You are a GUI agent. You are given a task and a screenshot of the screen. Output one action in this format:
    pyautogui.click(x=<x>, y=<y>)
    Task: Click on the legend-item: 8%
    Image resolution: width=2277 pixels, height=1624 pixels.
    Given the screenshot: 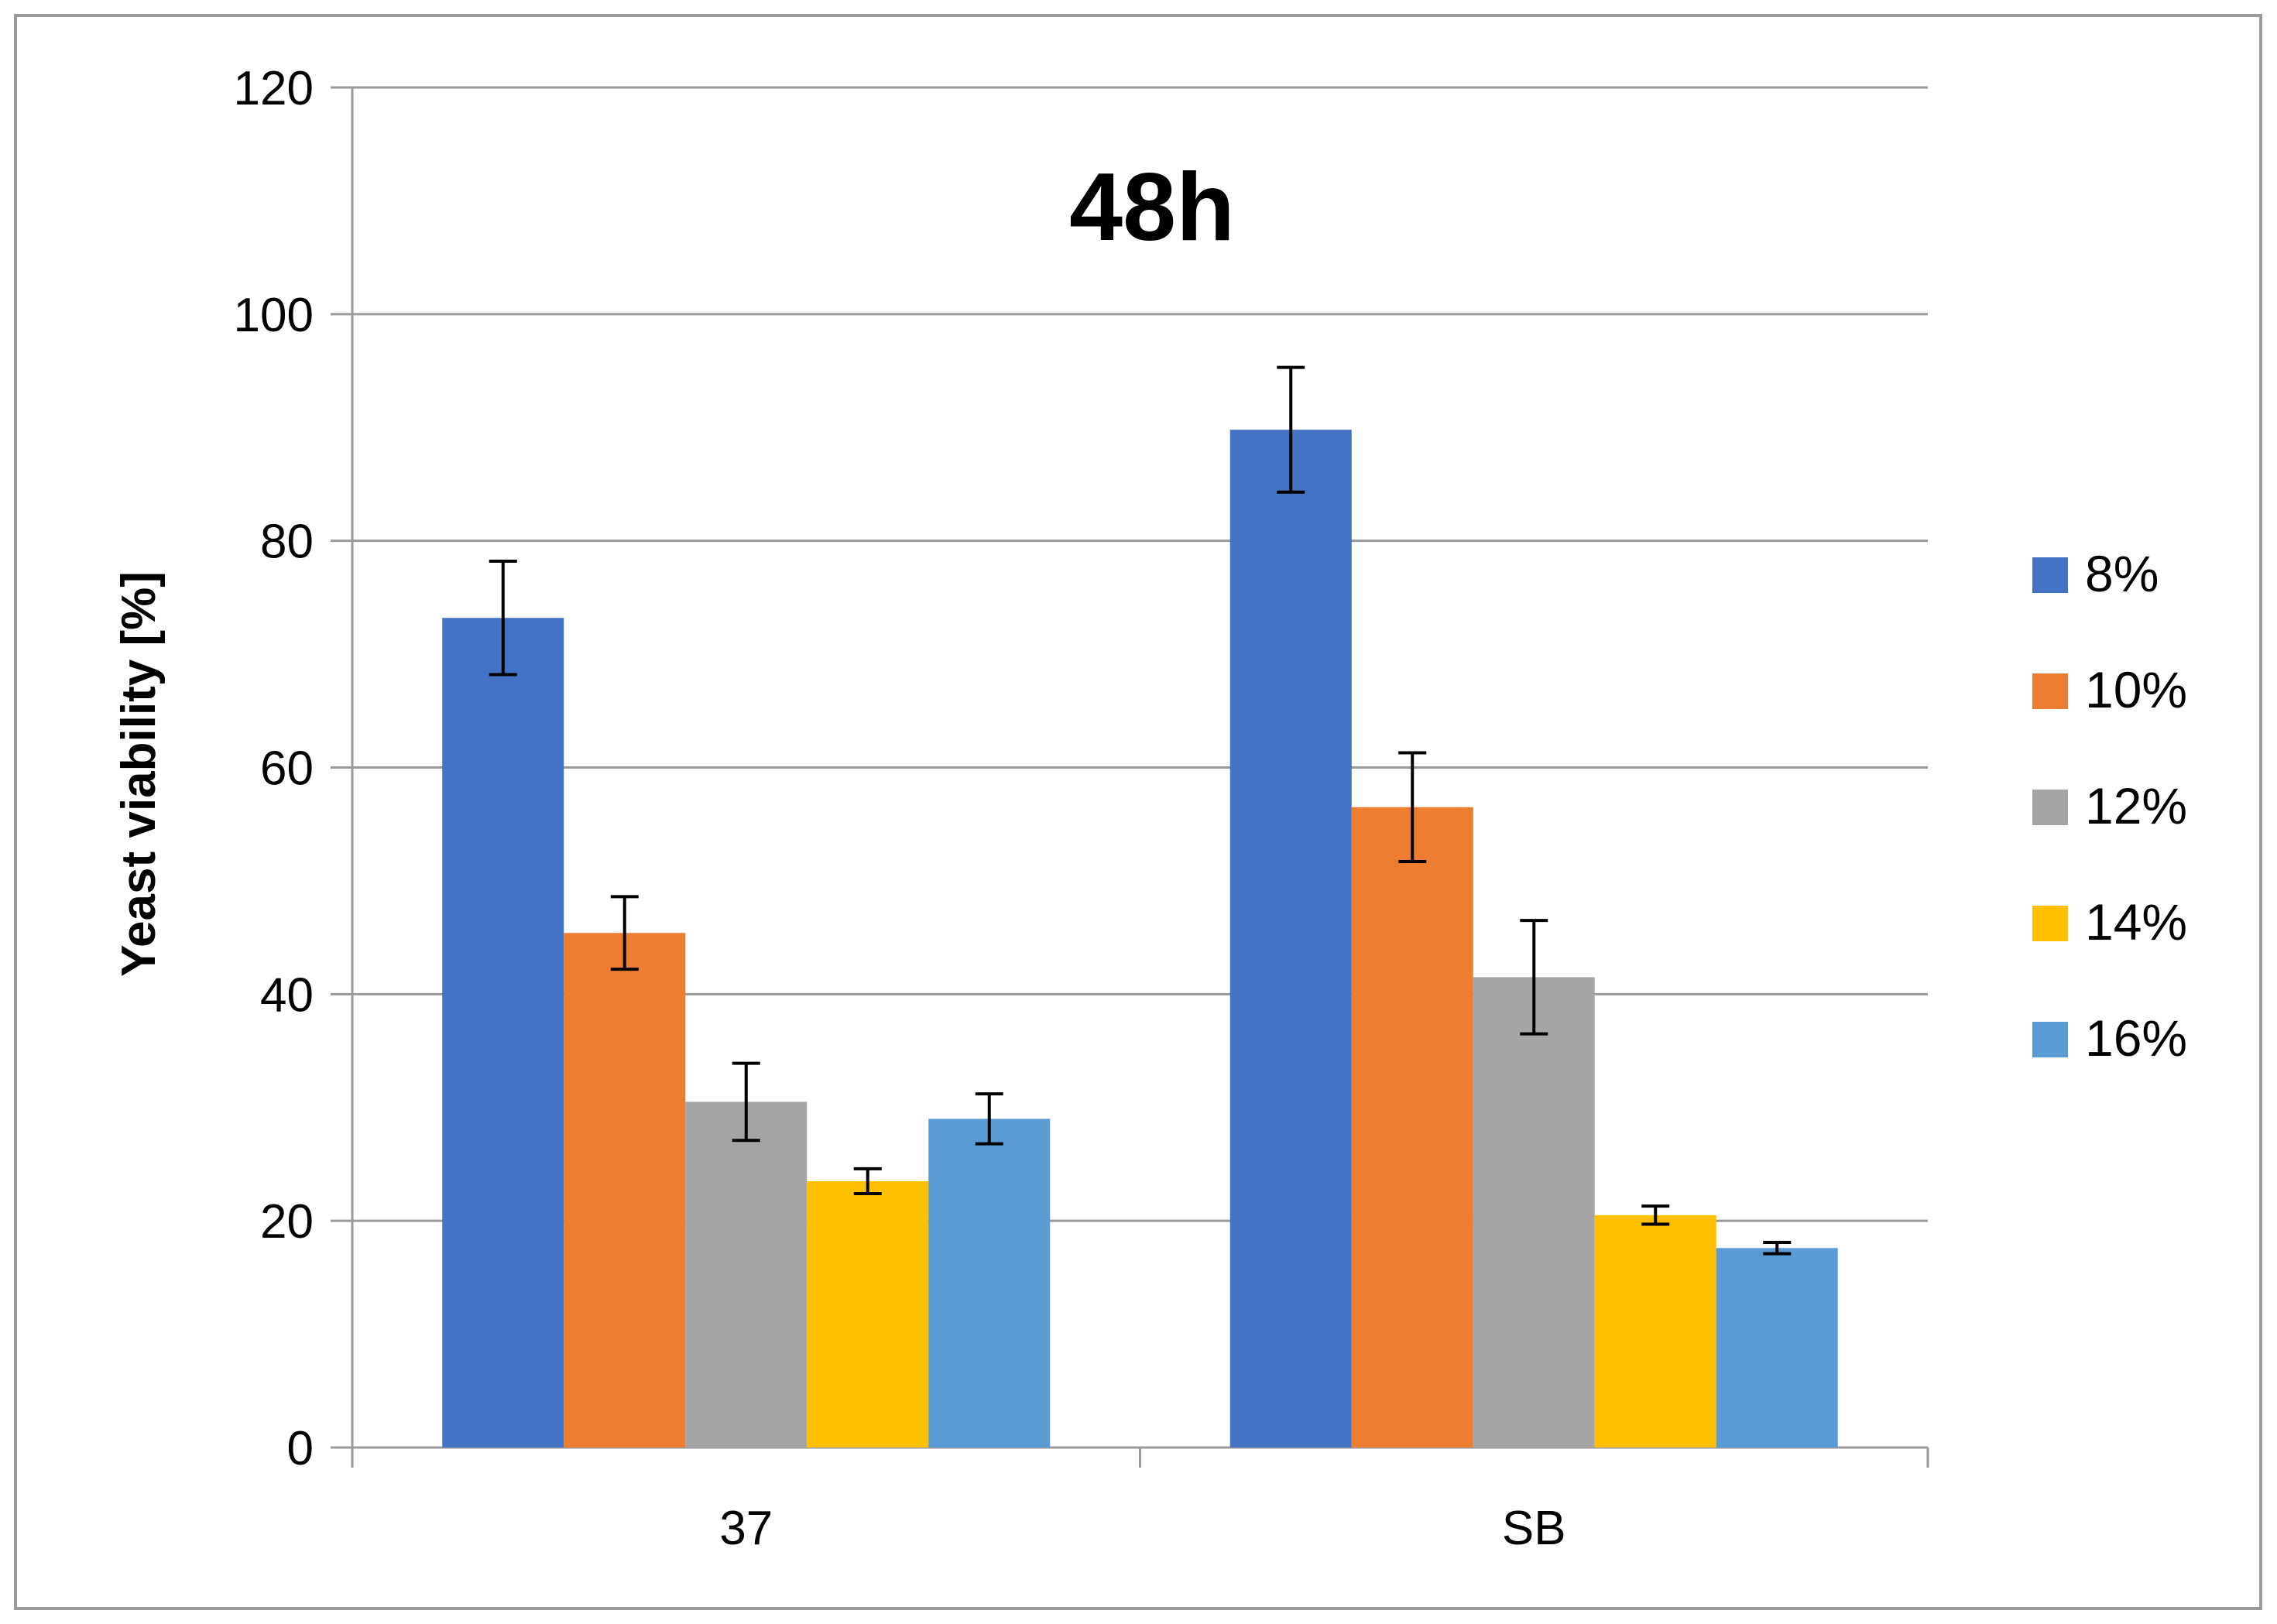 What is the action you would take?
    pyautogui.click(x=2095, y=573)
    